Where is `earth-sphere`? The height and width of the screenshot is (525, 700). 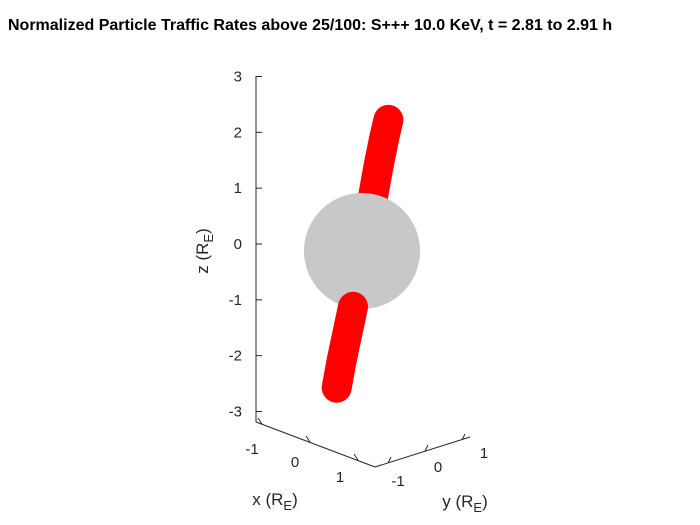 earth-sphere is located at coordinates (362, 251).